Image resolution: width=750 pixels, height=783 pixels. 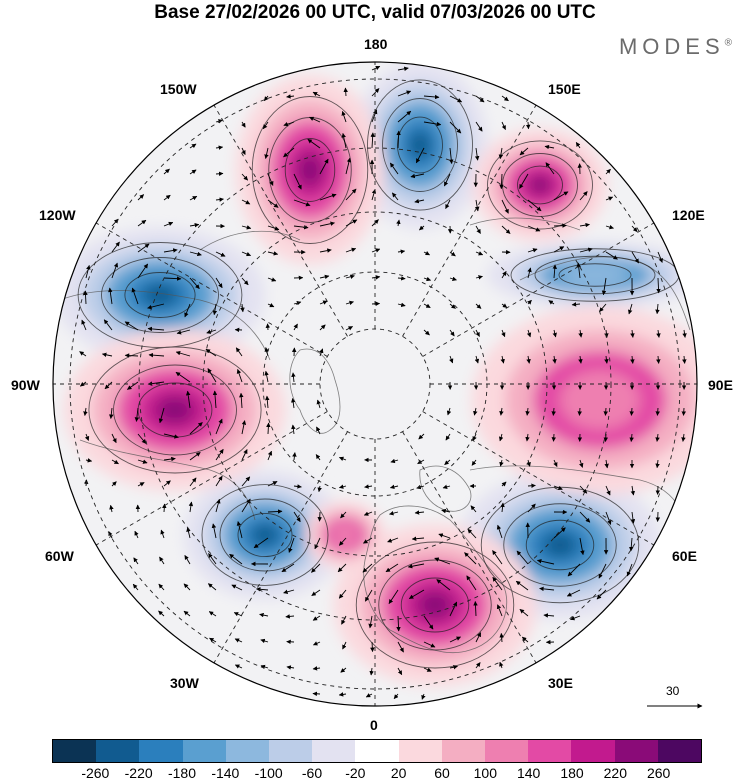 I want to click on reference-vector: 30, so click(x=675, y=701).